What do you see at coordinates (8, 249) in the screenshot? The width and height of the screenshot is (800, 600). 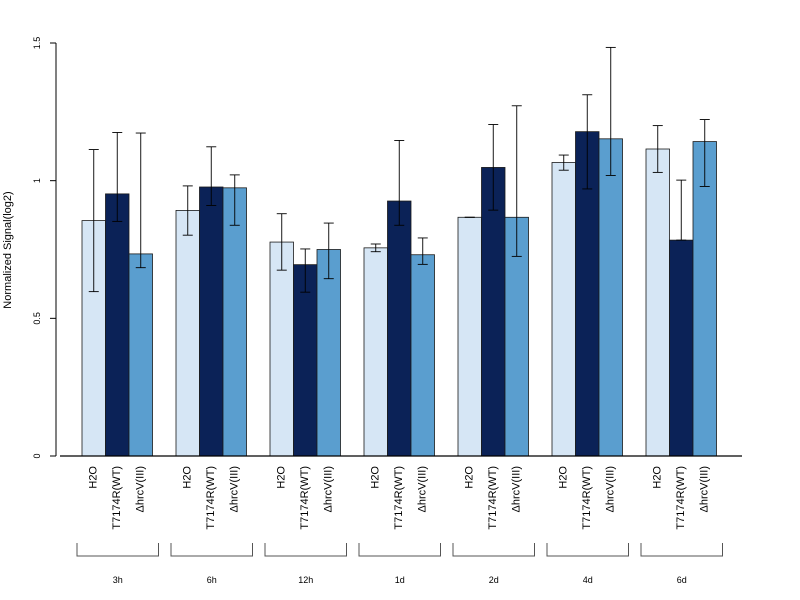 I see `y-axis-label: Normalized Signal(log2)` at bounding box center [8, 249].